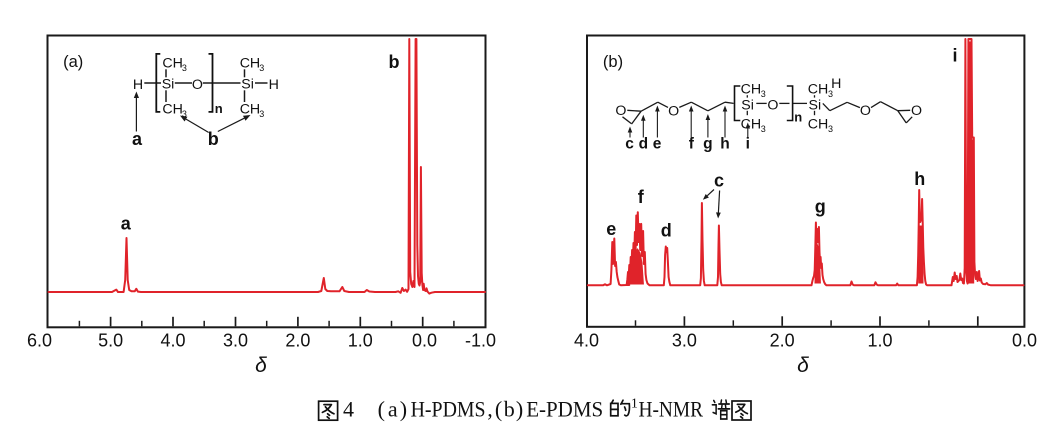 This screenshot has width=1061, height=428. Describe the element at coordinates (39, 341) in the screenshot. I see `svg-text: 6.0` at that location.